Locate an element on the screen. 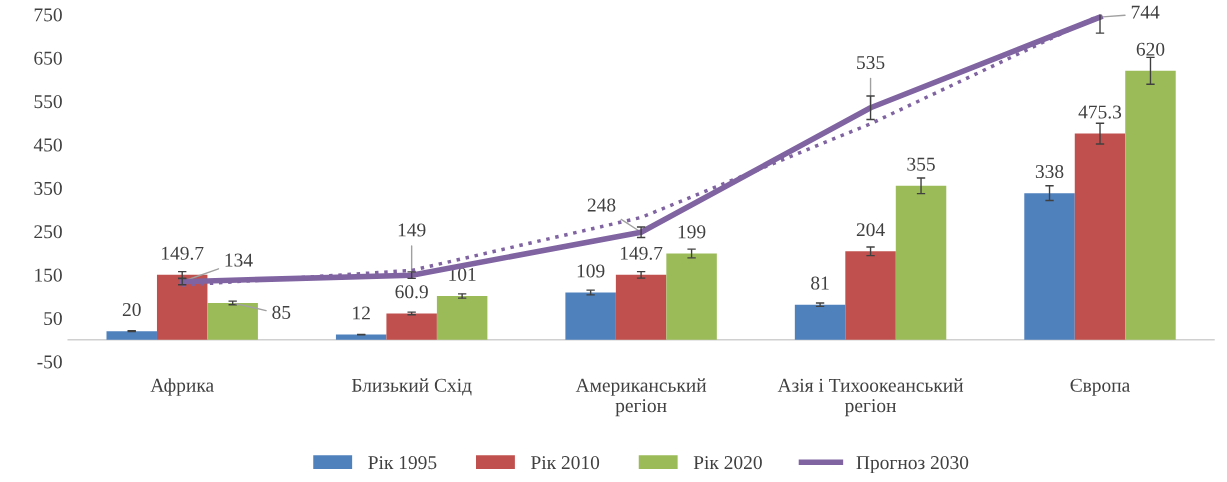 Image resolution: width=1227 pixels, height=482 pixels. data-label: 134 is located at coordinates (239, 260).